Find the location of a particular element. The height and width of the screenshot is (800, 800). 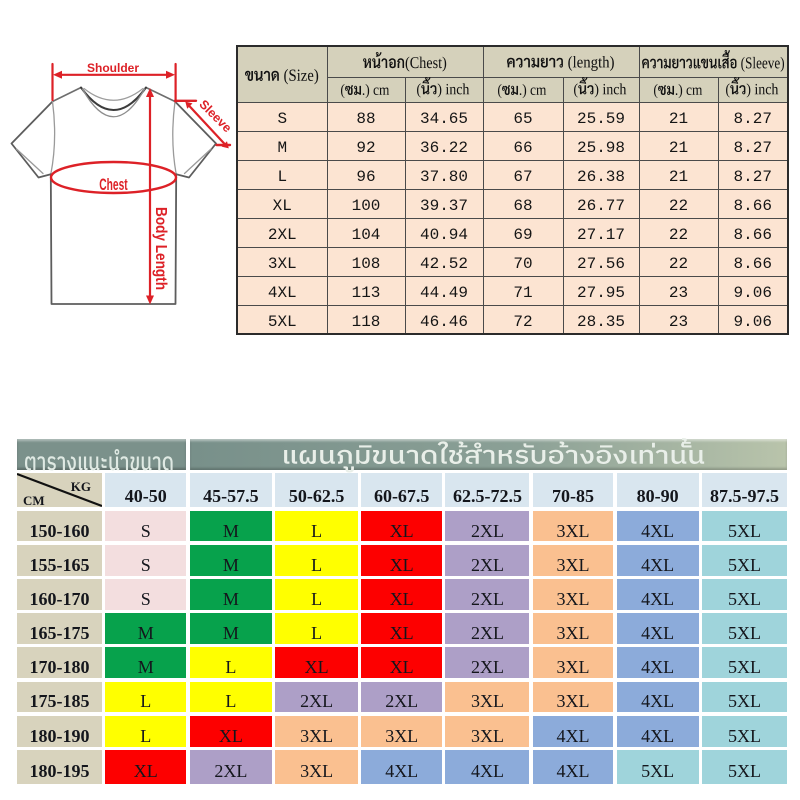

svg-text: Body Length is located at coordinates (160, 248).